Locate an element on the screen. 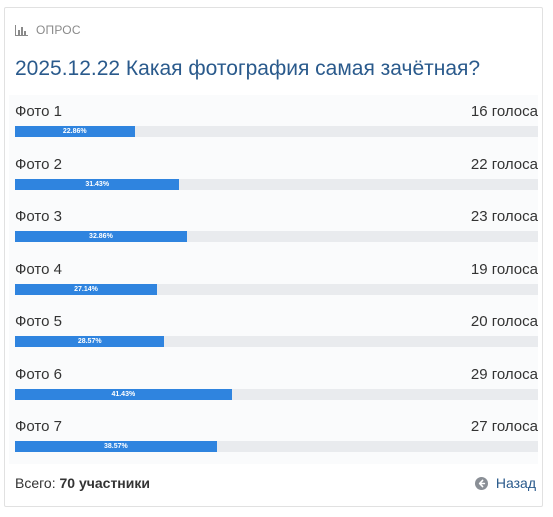  option-bar-track: 32.86% is located at coordinates (276, 236).